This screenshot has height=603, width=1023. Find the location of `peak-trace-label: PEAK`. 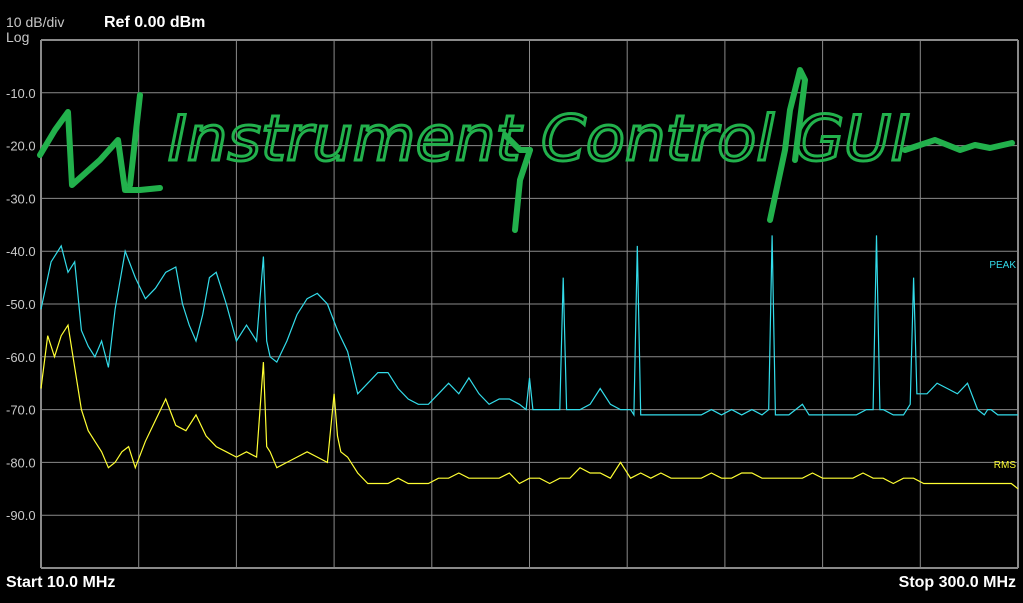

peak-trace-label: PEAK is located at coordinates (1002, 265).